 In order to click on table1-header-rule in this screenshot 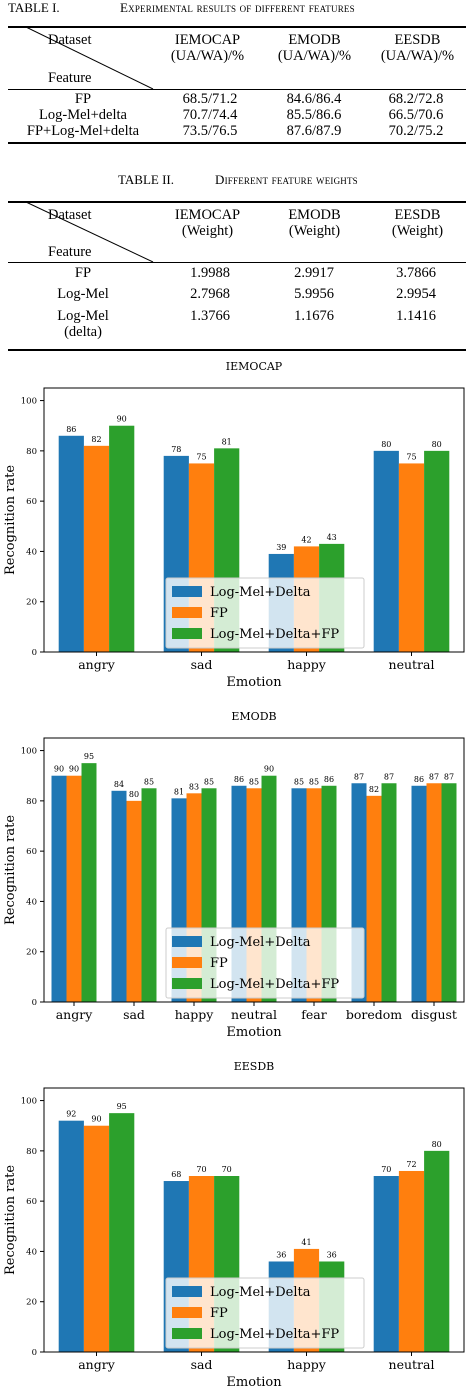, I will do `click(237, 89)`.